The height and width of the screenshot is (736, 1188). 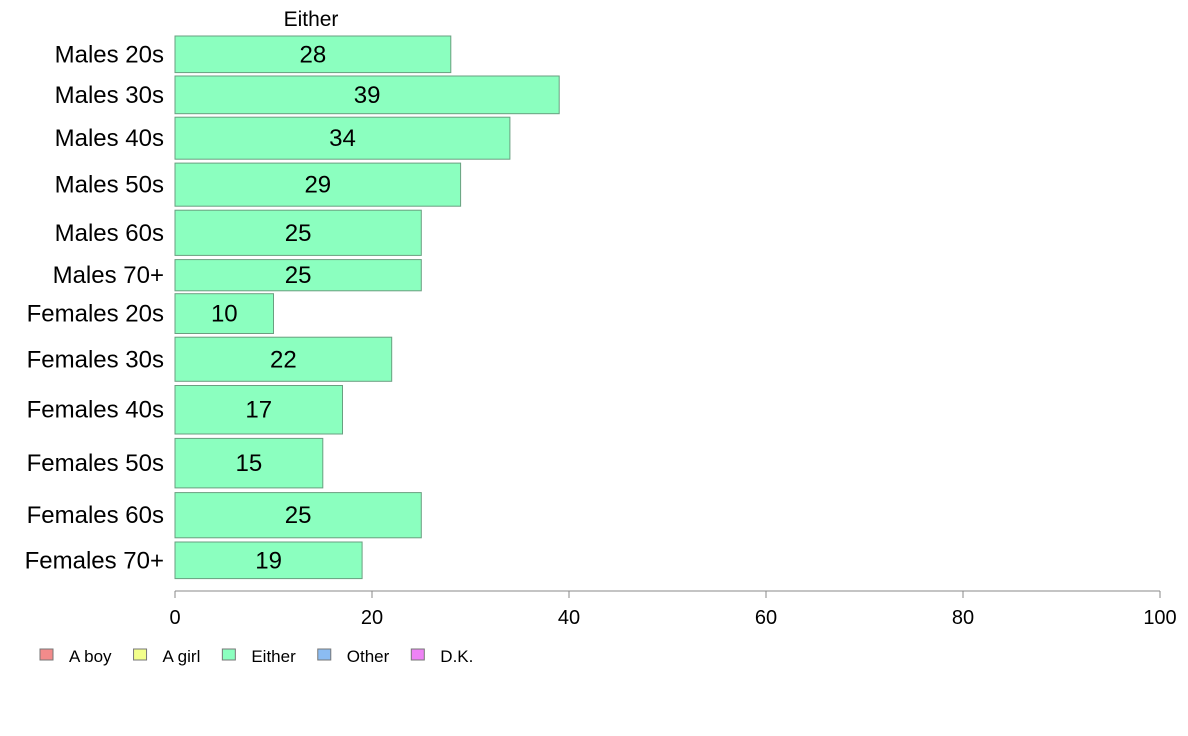 I want to click on value-label-5: 25, so click(x=298, y=275).